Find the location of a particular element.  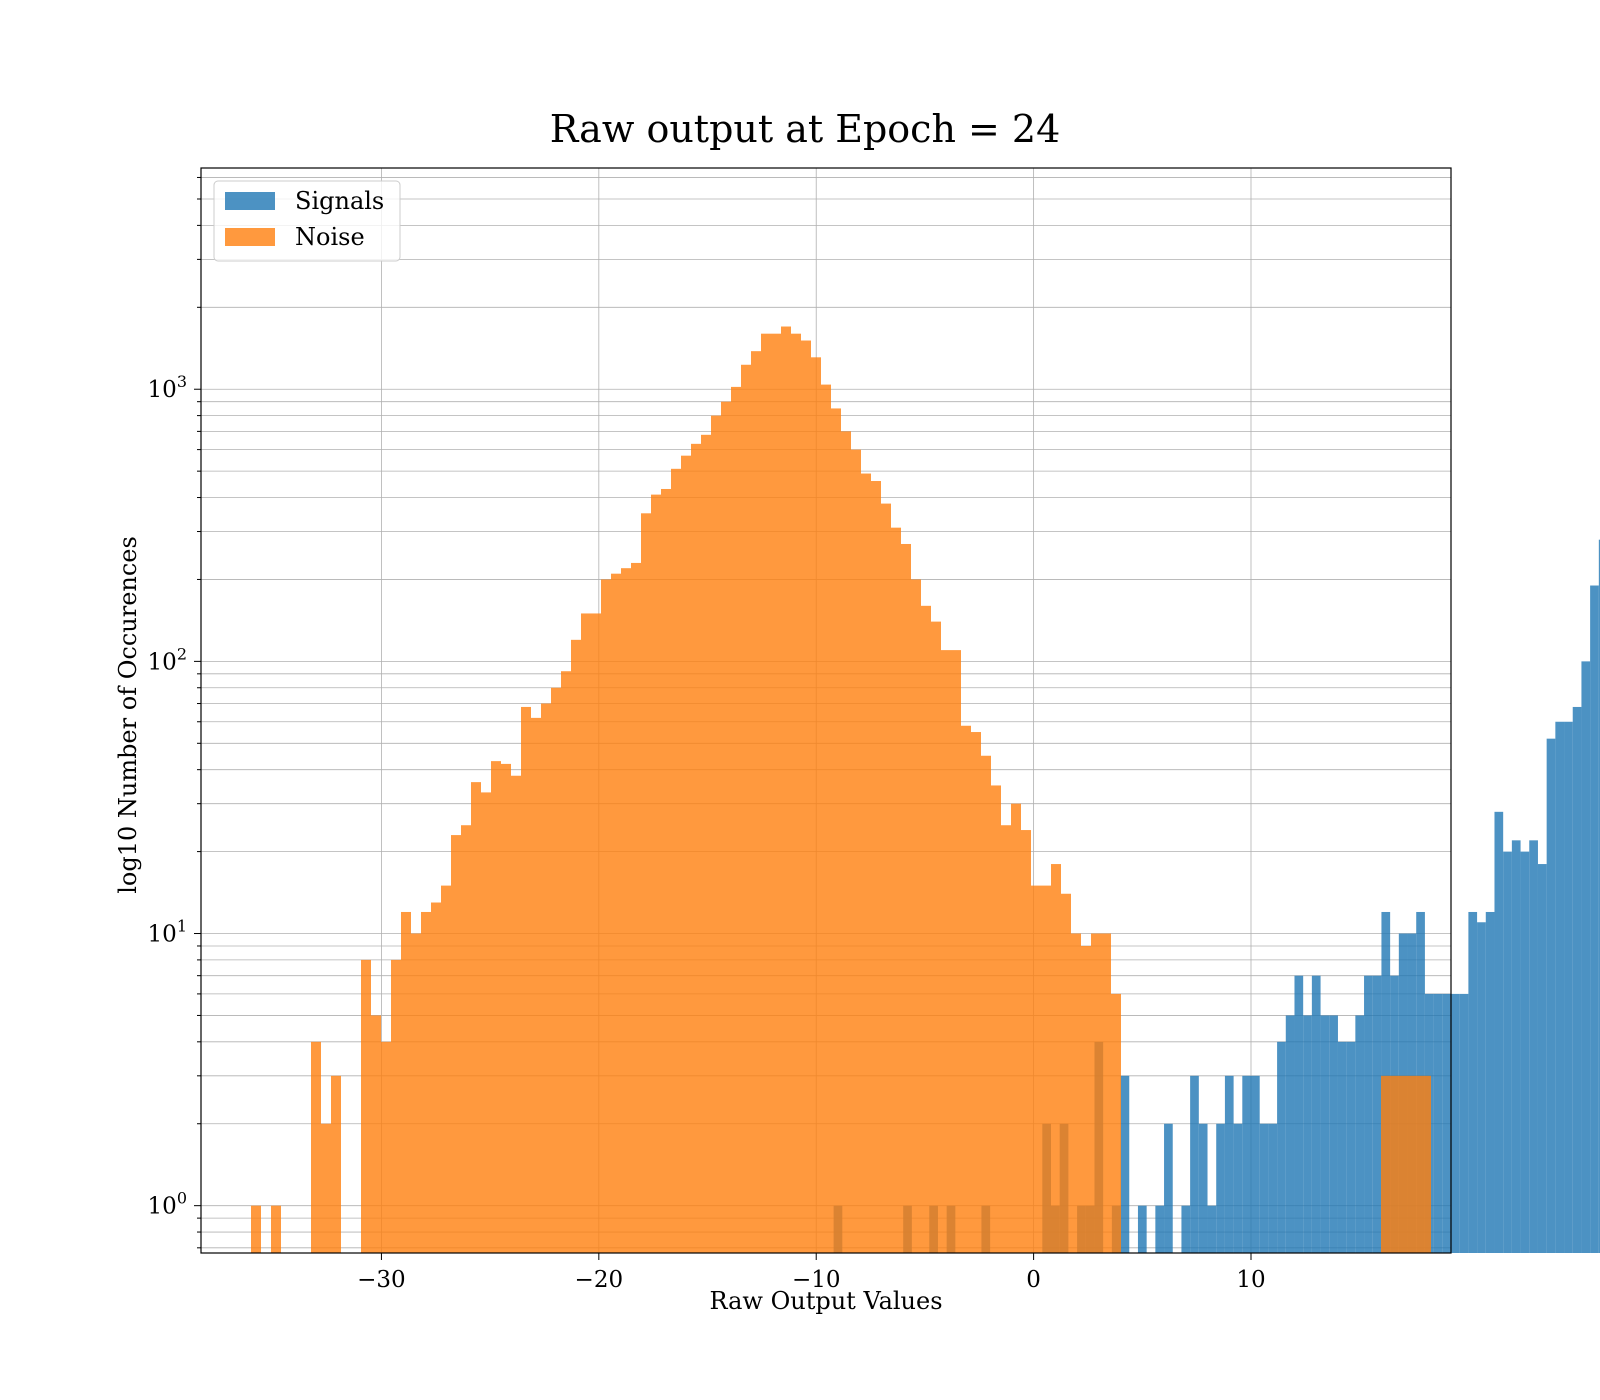

y-tick-label: 10² is located at coordinates (167, 659).